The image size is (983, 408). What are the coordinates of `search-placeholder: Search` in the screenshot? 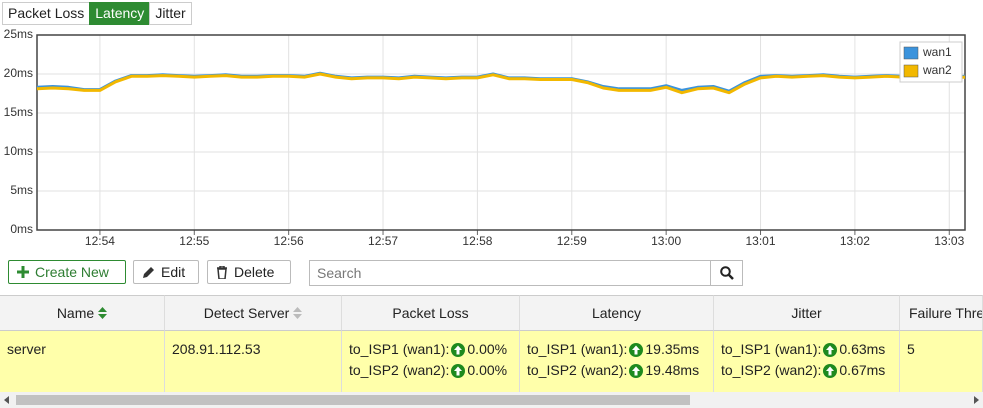 It's located at (339, 273).